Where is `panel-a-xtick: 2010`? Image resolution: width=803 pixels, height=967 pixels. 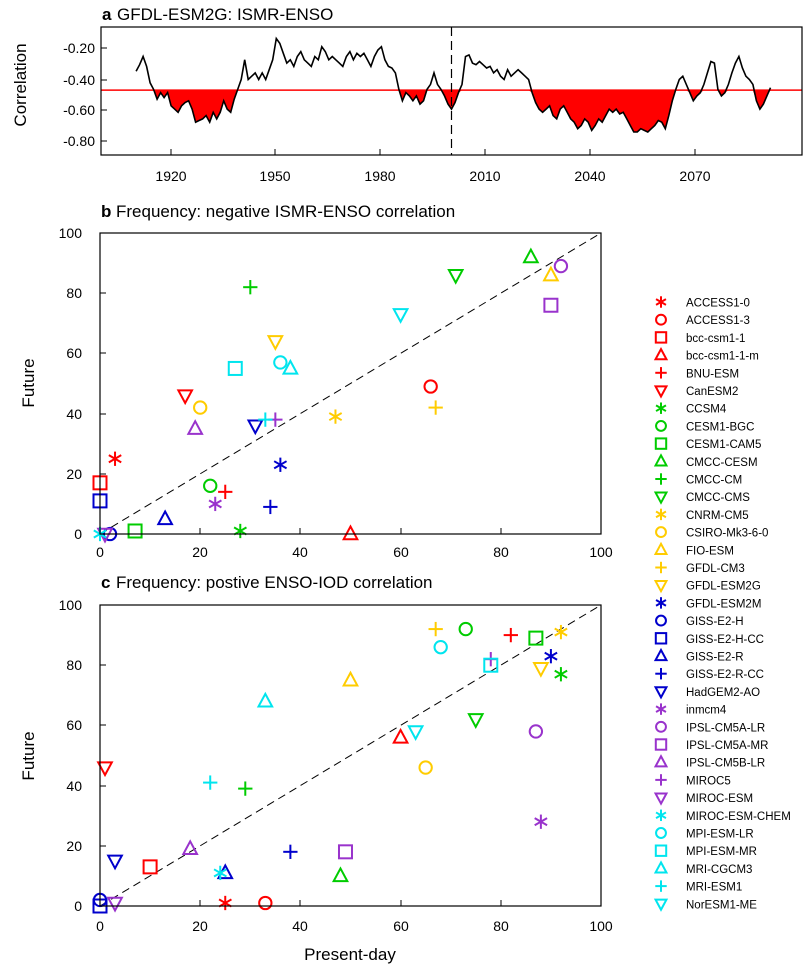 panel-a-xtick: 2010 is located at coordinates (485, 166).